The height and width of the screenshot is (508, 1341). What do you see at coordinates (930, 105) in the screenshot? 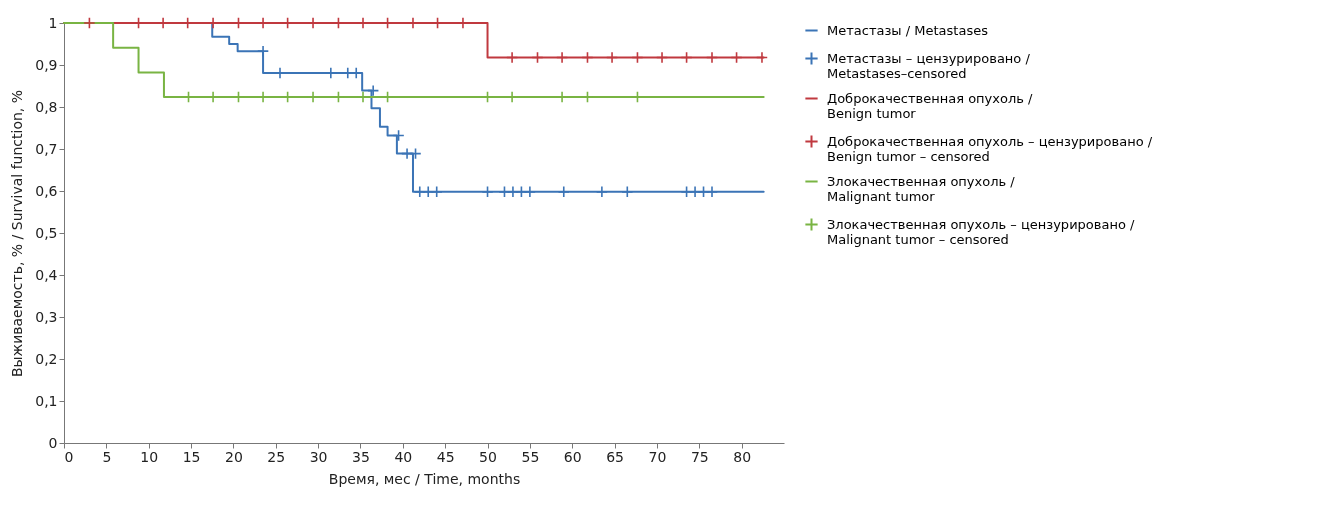
I see `legend-label: Доброкачественная опухоль / Benign tumor` at bounding box center [930, 105].